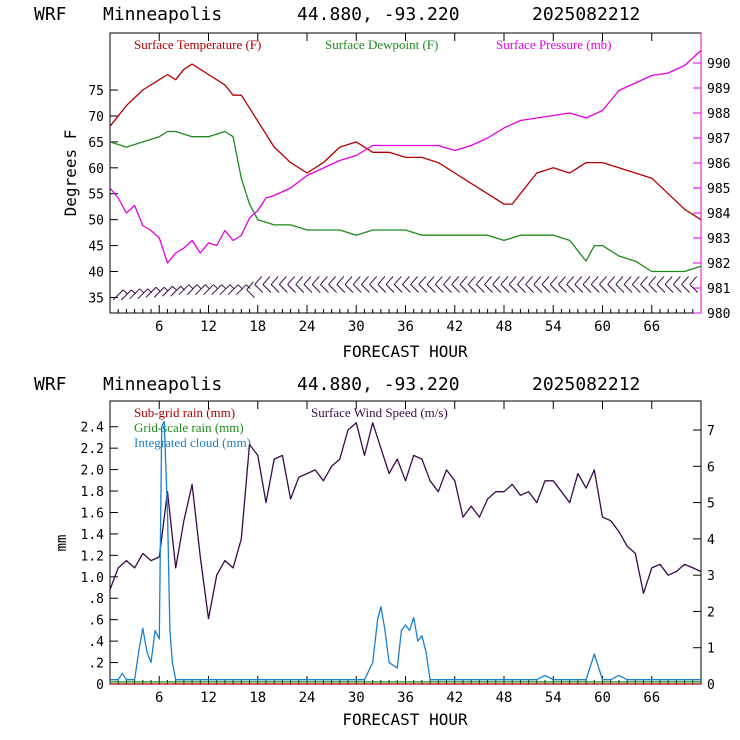 This screenshot has width=740, height=740. Describe the element at coordinates (159, 698) in the screenshot. I see `x-tick-label: 6` at that location.